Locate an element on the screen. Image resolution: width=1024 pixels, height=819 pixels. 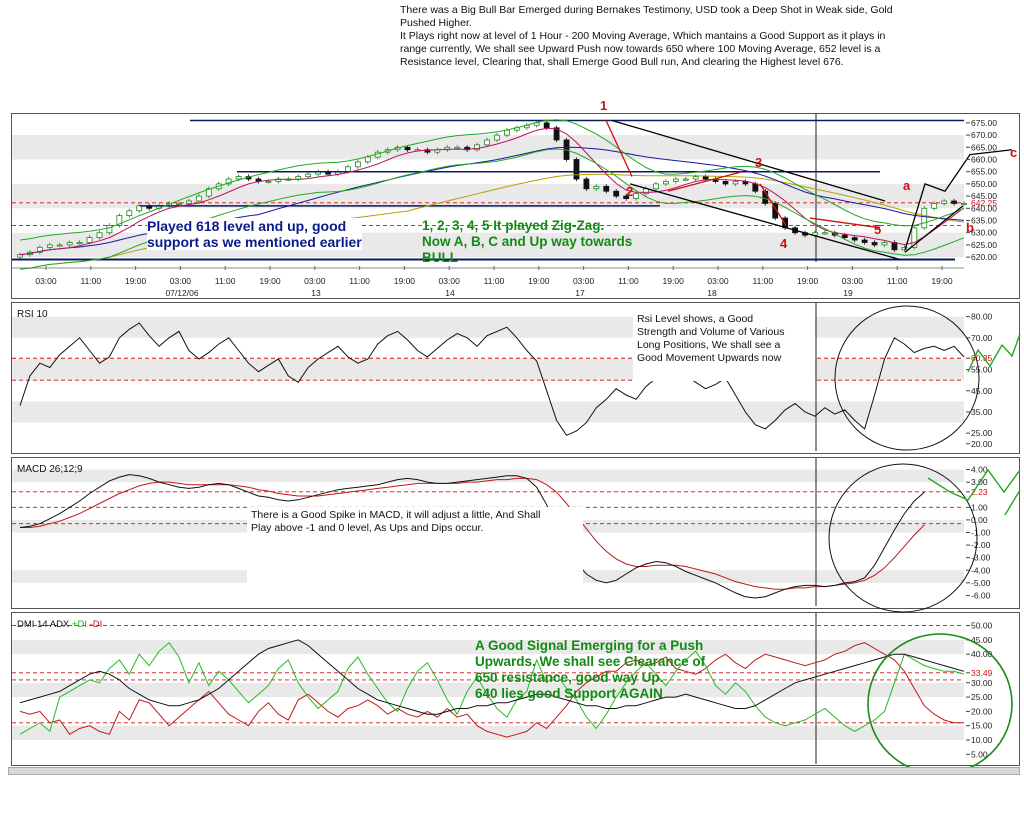
macd-tick-label: -4.00 is located at coordinates (981, 570).